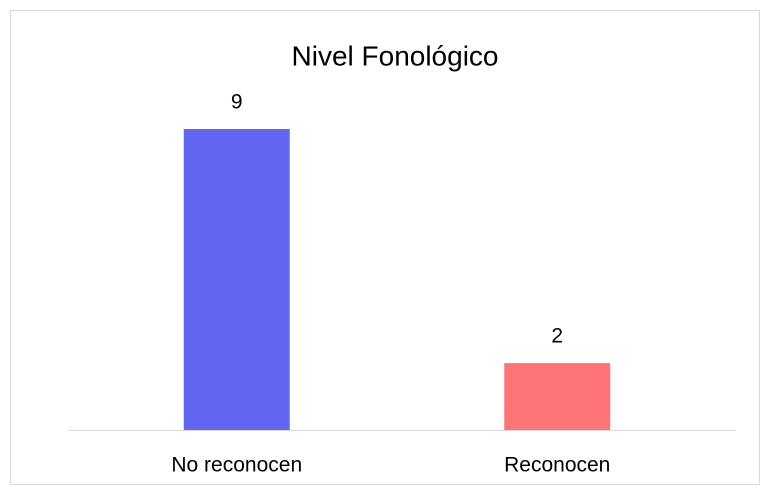  I want to click on data-label: 2, so click(557, 336).